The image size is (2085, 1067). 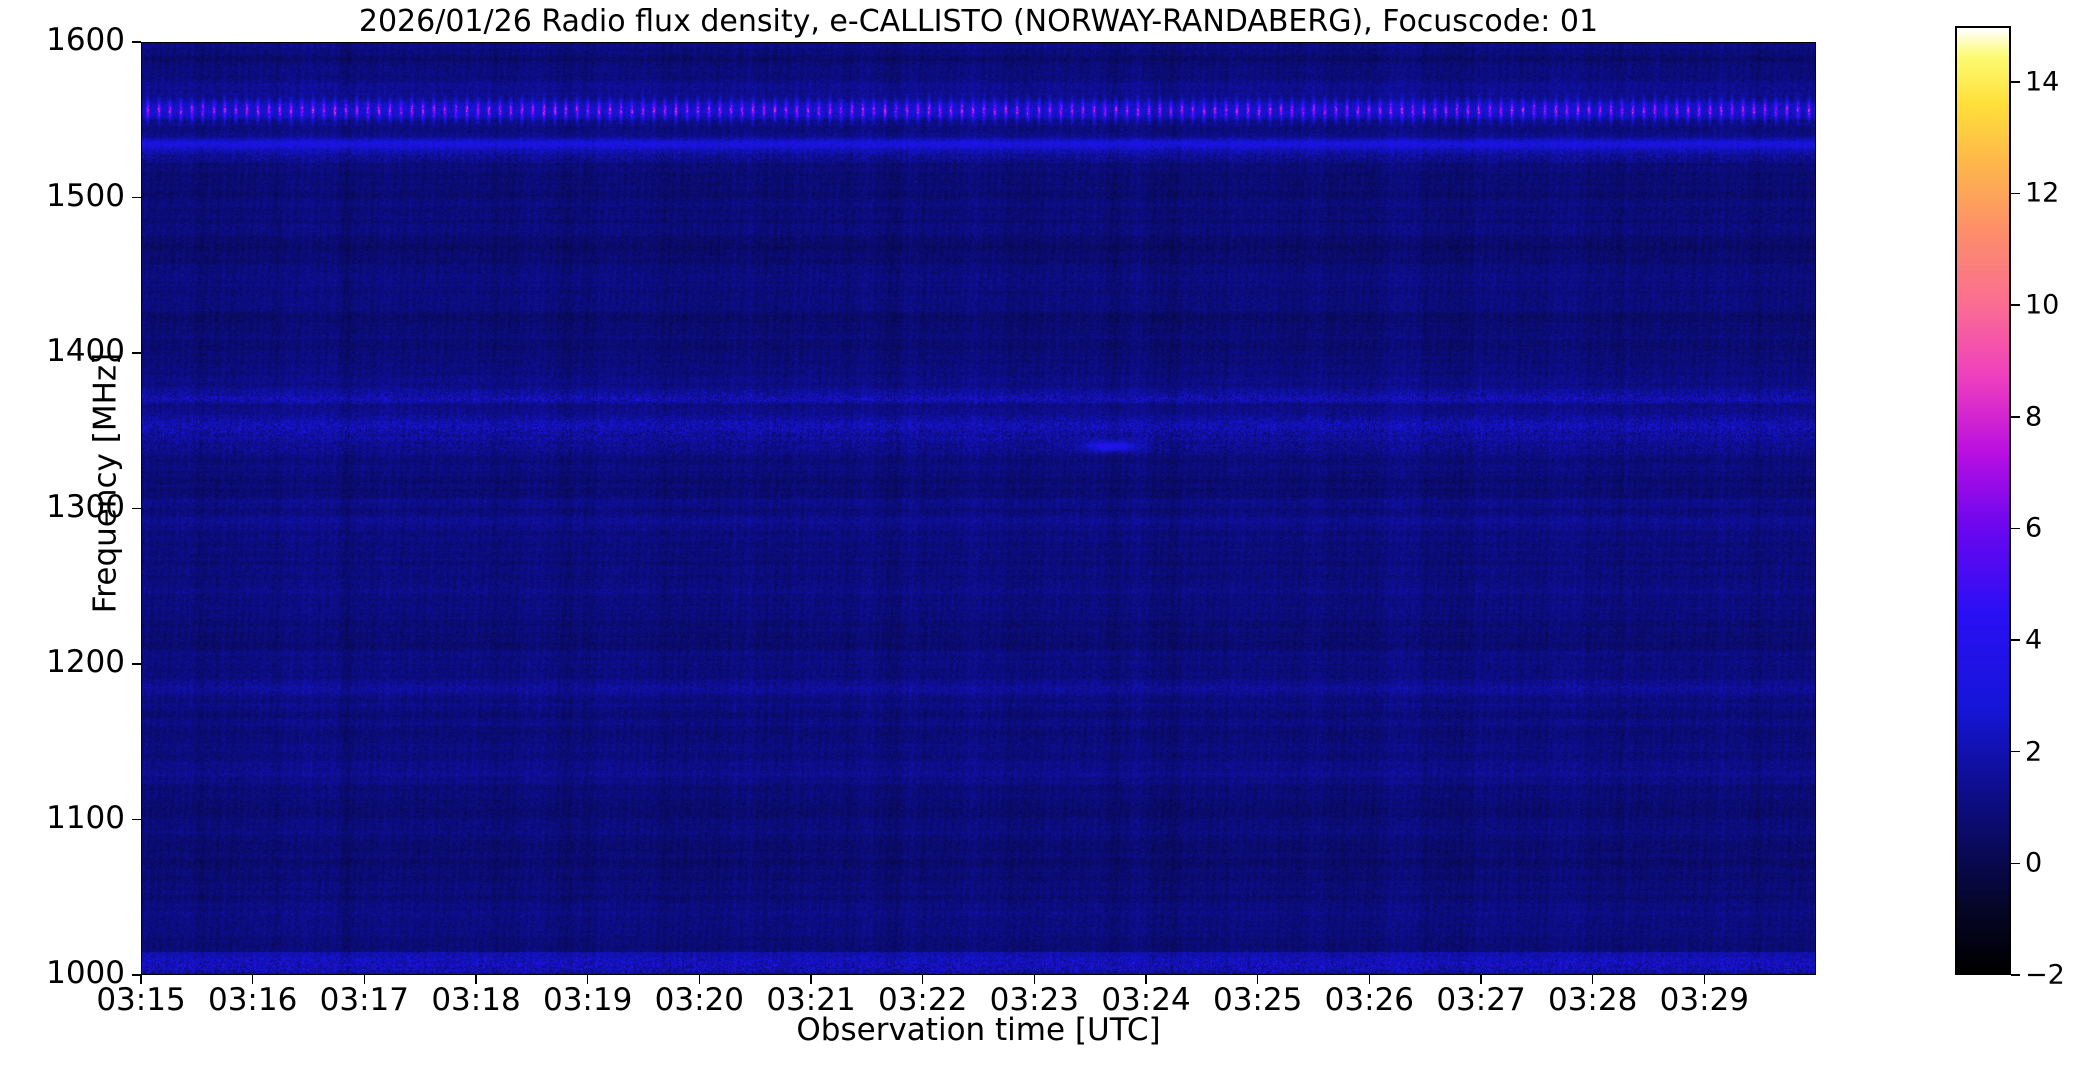 What do you see at coordinates (1257, 1000) in the screenshot?
I see `x-tick-label: 03:25` at bounding box center [1257, 1000].